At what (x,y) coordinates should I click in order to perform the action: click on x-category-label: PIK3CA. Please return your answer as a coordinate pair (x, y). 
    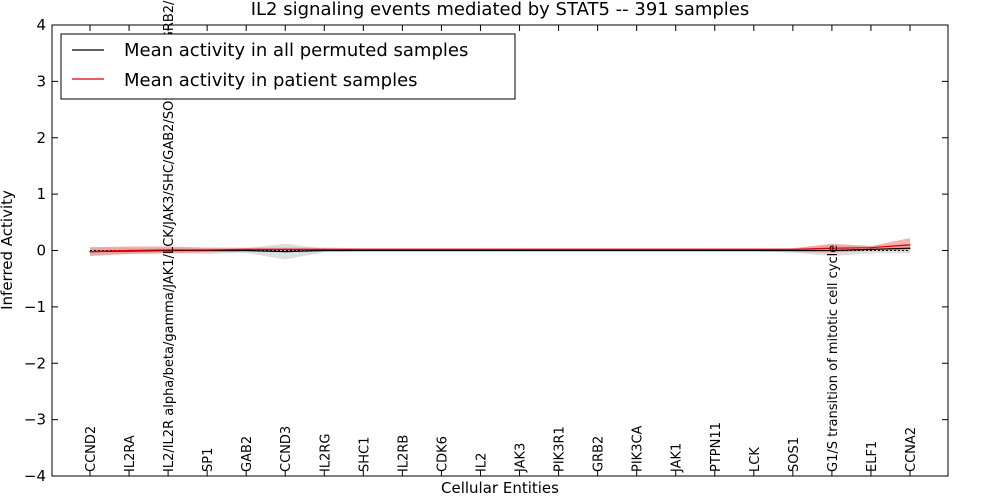
    Looking at the image, I should click on (638, 448).